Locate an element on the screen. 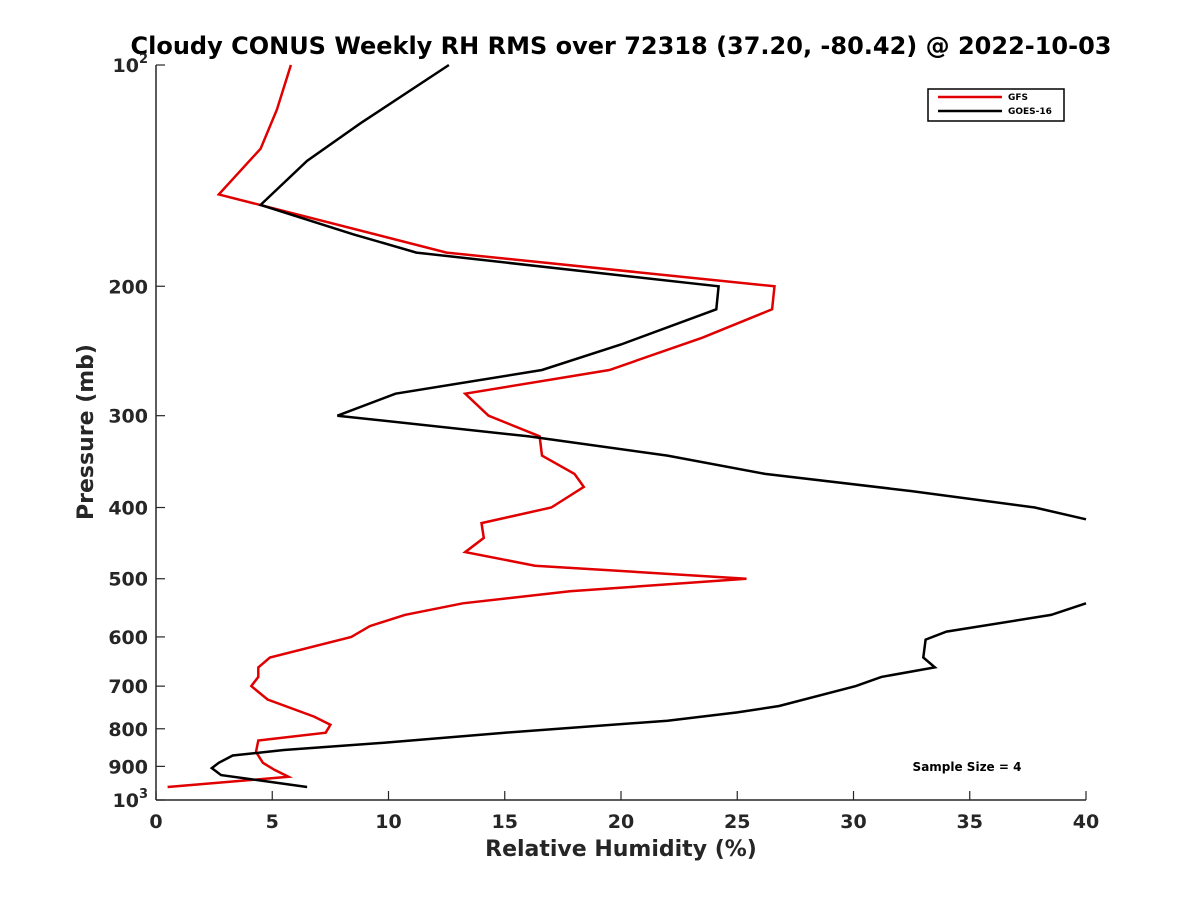  x-tick-label: 10 is located at coordinates (388, 822).